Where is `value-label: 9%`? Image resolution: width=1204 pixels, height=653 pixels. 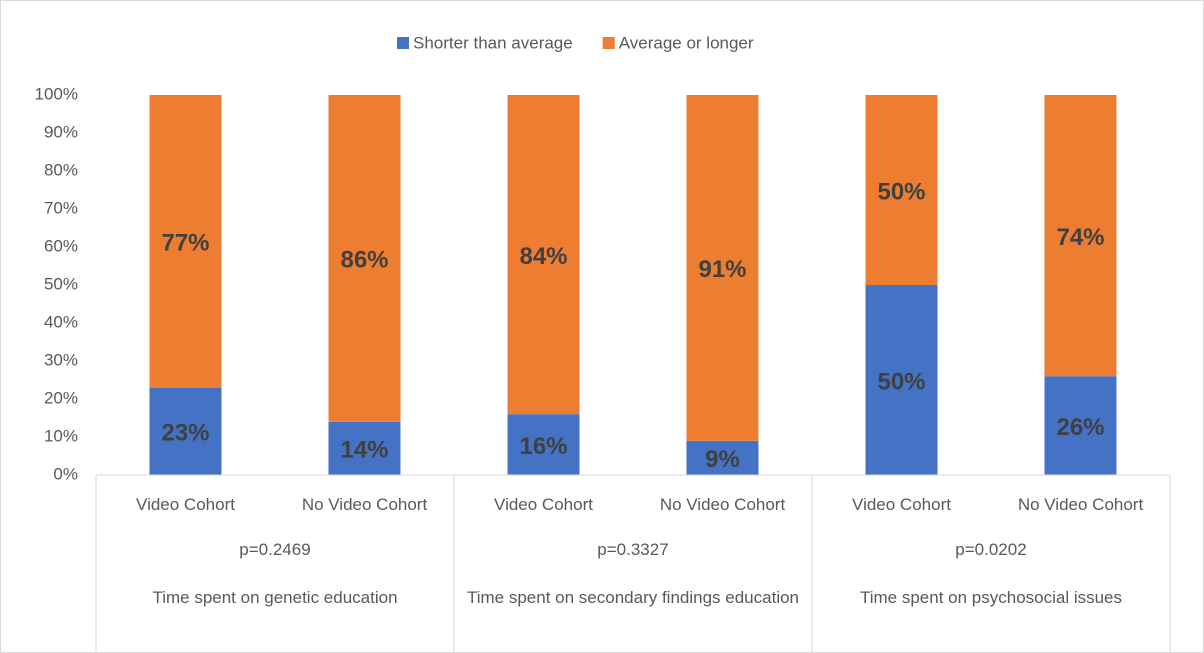
value-label: 9% is located at coordinates (722, 459).